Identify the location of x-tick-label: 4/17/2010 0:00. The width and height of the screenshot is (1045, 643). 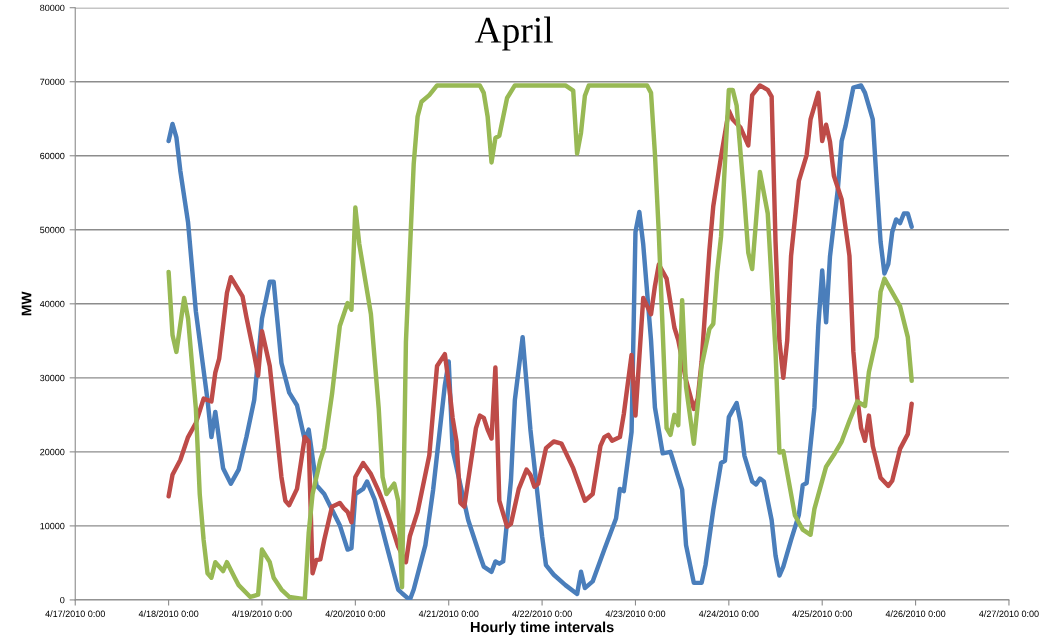
(75, 613).